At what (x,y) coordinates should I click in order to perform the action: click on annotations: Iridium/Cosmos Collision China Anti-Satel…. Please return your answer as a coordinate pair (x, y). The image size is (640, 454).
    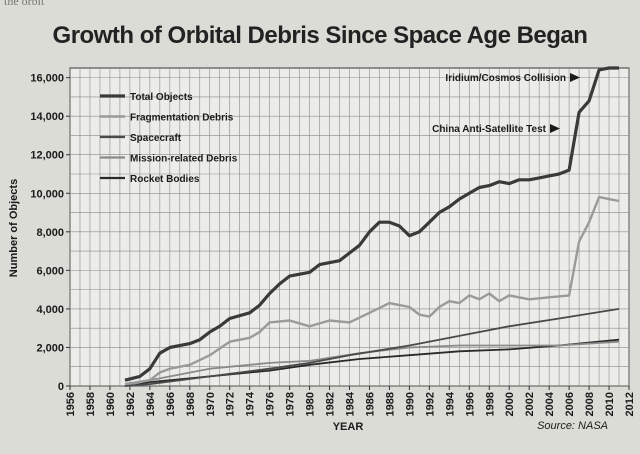
    Looking at the image, I should click on (506, 104).